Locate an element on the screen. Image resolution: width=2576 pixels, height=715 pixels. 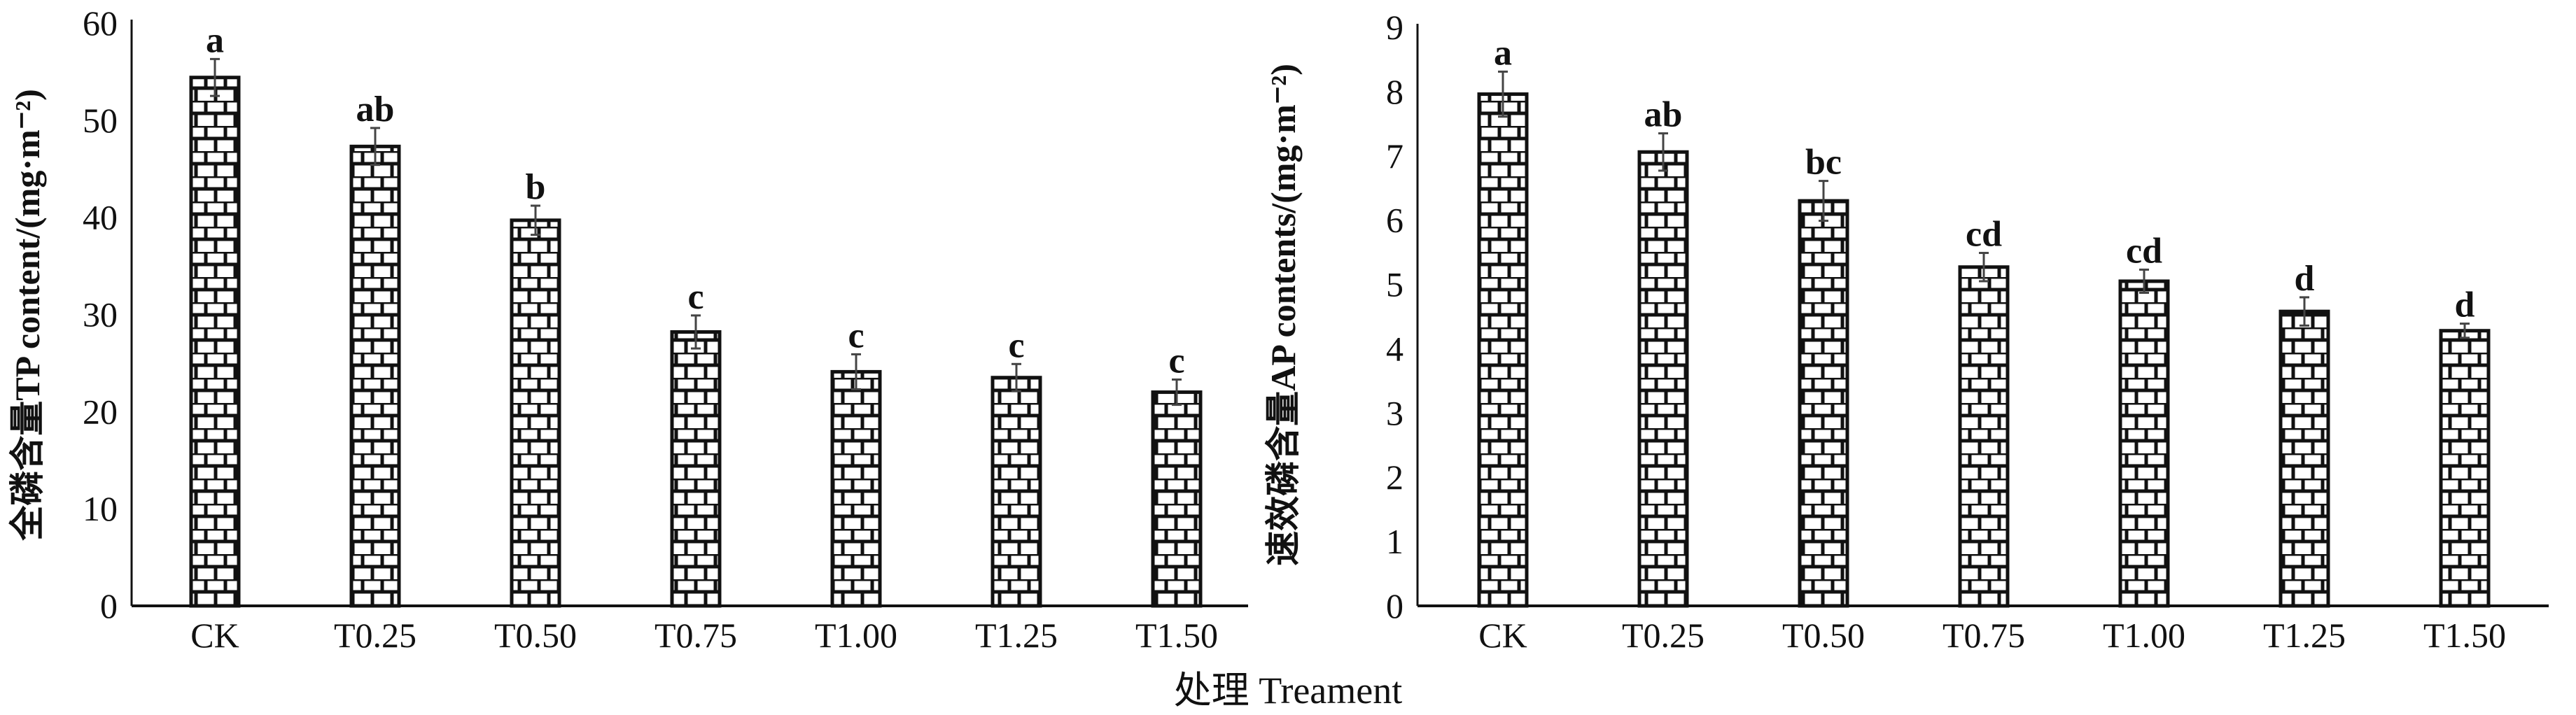
y-tick-label: 3 is located at coordinates (1395, 412).